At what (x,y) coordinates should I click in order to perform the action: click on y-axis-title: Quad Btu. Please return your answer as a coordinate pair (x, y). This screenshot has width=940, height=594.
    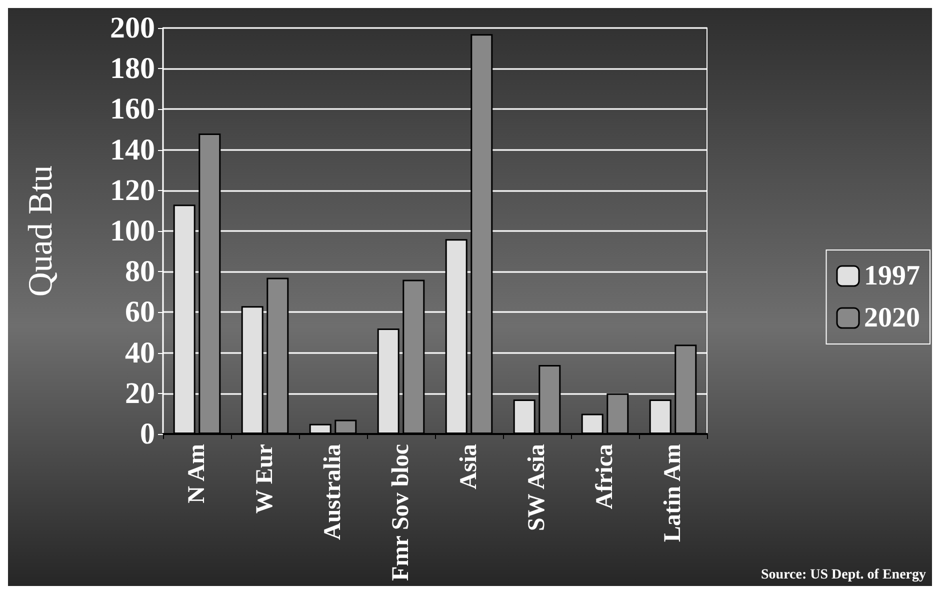
    Looking at the image, I should click on (41, 231).